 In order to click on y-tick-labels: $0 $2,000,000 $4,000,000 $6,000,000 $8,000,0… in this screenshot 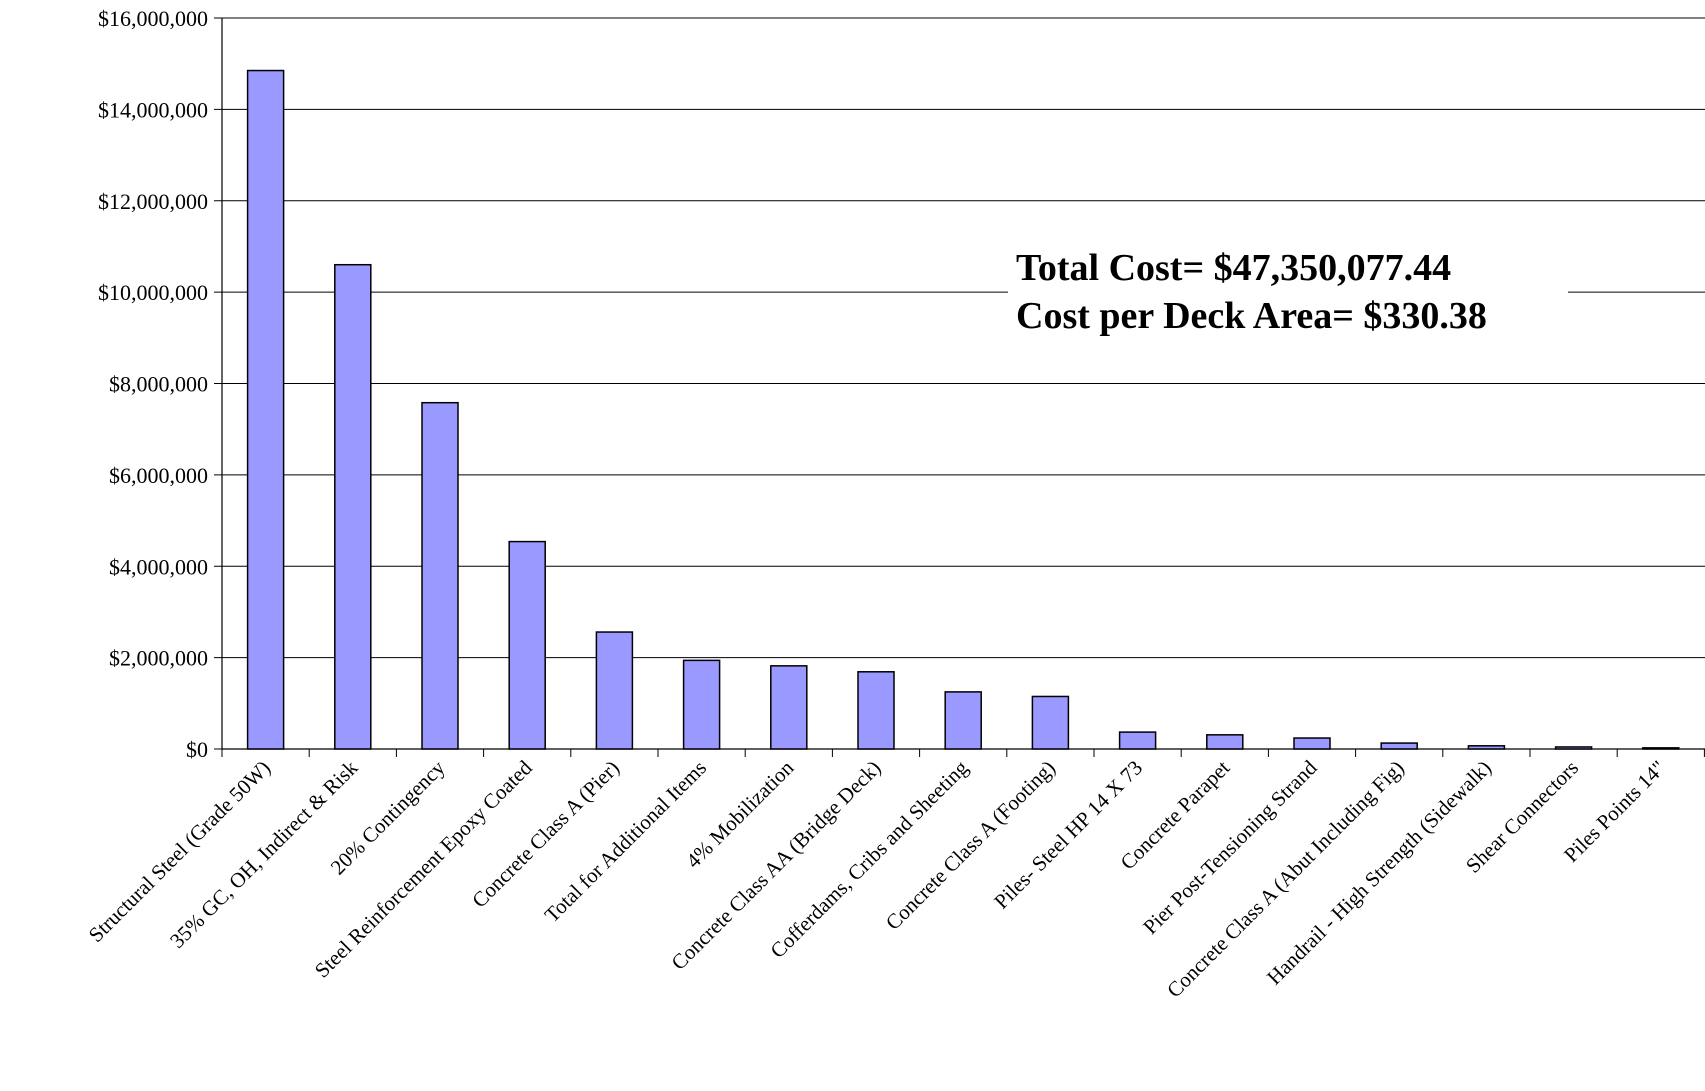, I will do `click(153, 384)`.